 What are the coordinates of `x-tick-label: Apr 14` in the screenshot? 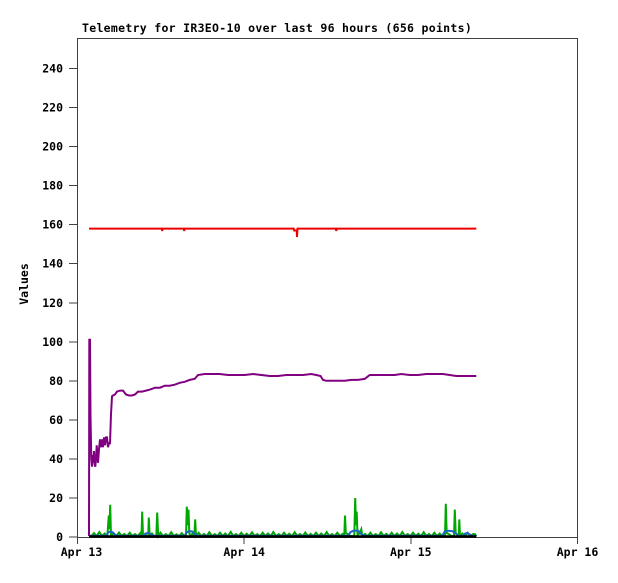 It's located at (244, 552).